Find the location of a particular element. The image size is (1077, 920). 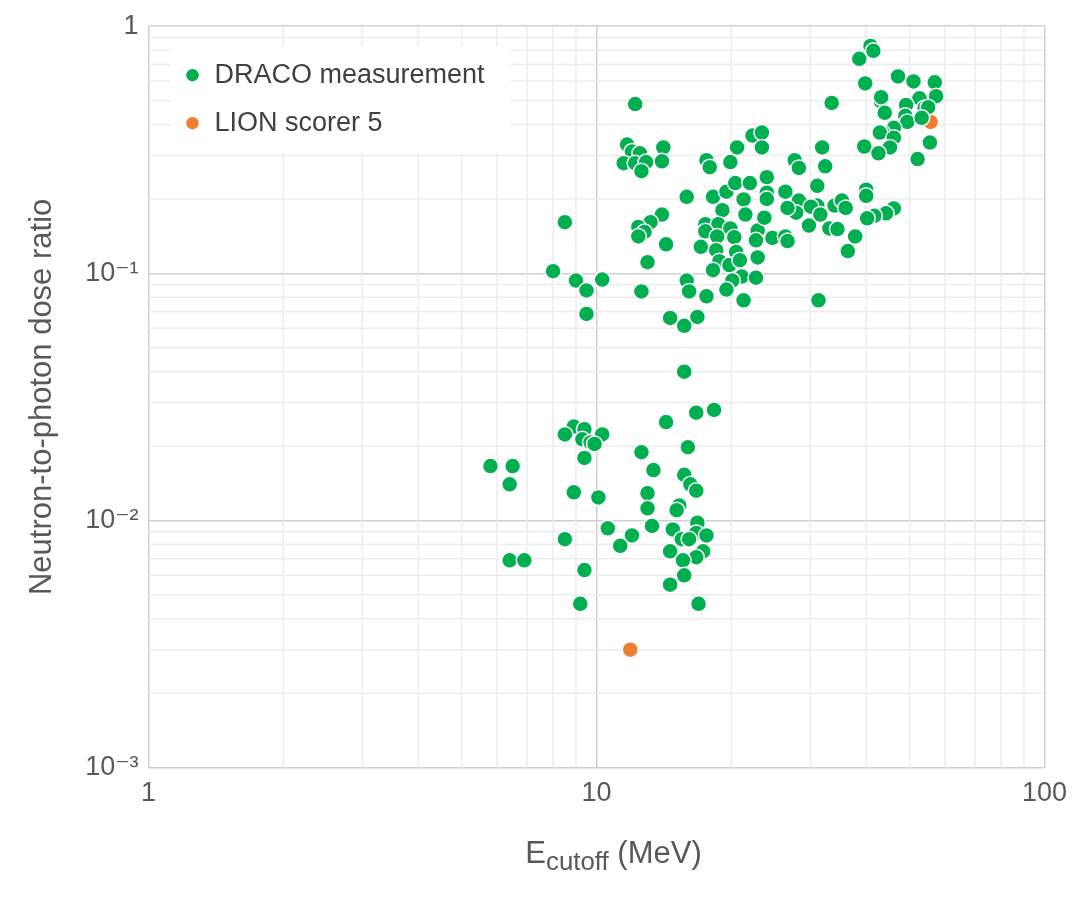

legend-label: LION scorer 5 is located at coordinates (298, 121).